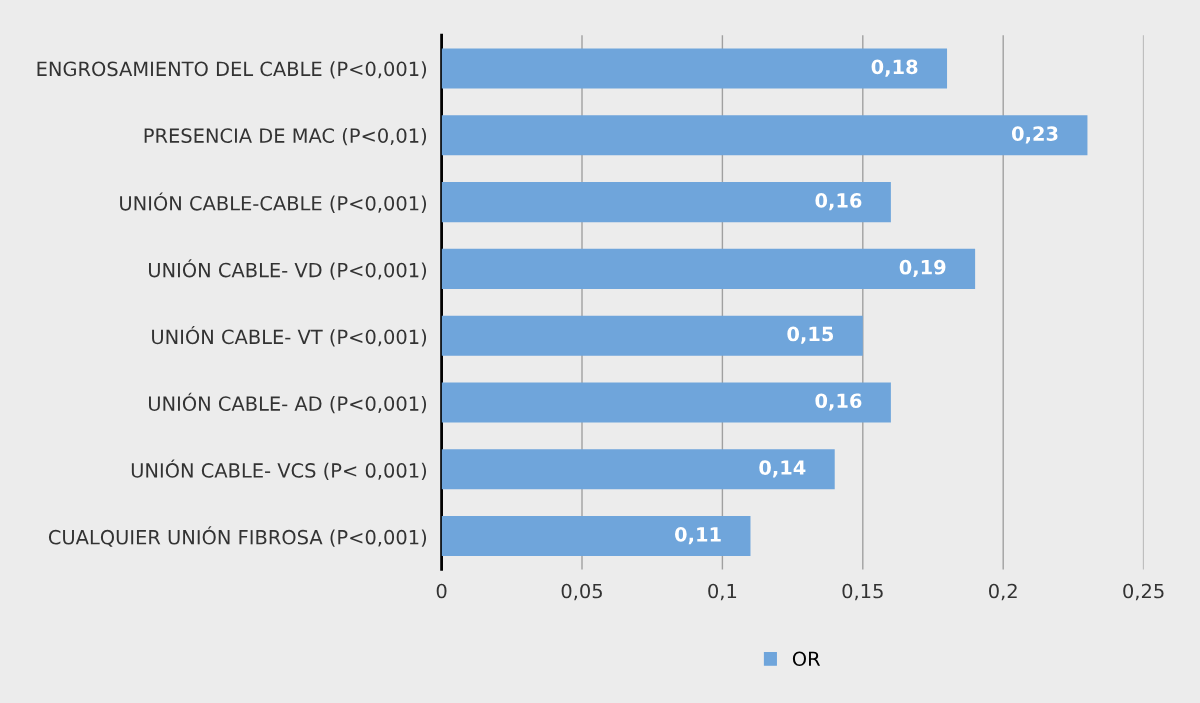 This screenshot has height=703, width=1200. What do you see at coordinates (862, 592) in the screenshot?
I see `x-tick-label: 0,15` at bounding box center [862, 592].